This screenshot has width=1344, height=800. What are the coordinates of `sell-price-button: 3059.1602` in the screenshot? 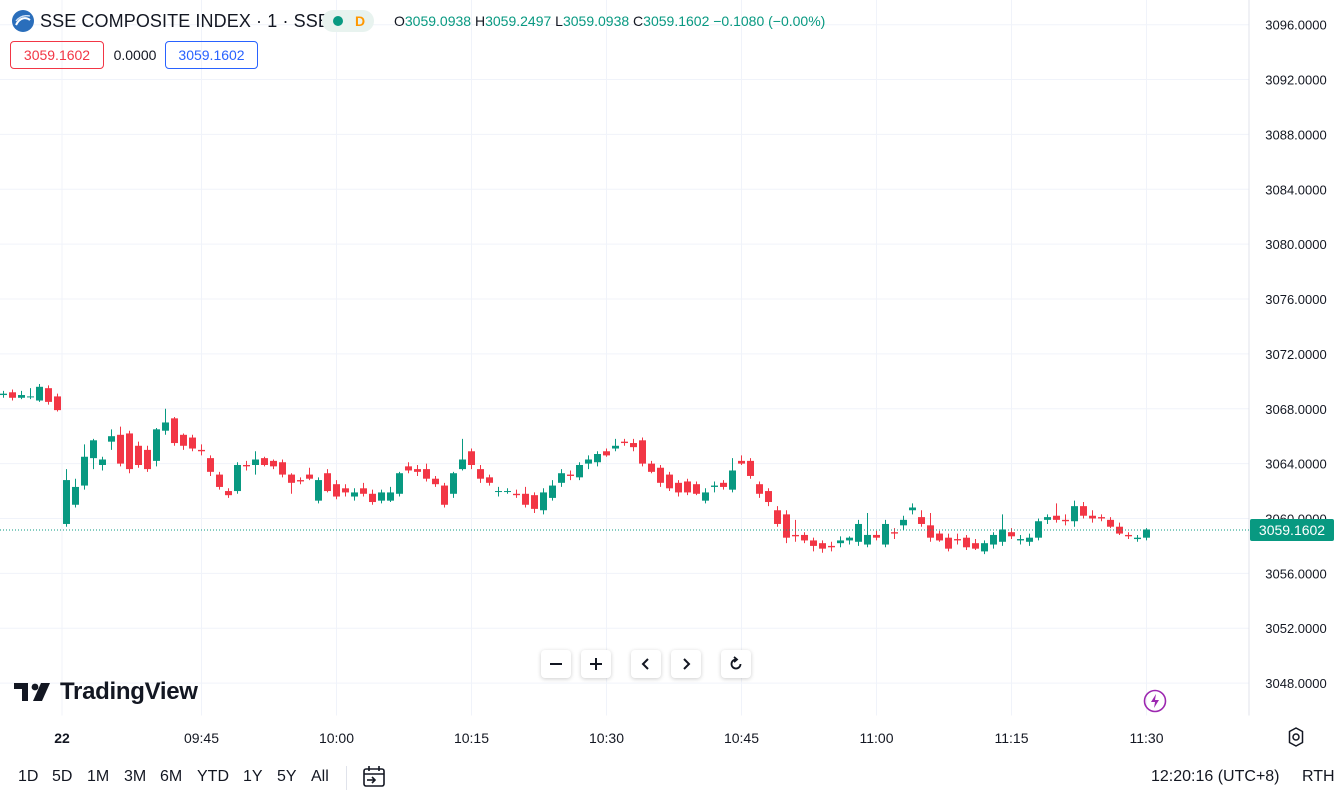 It's located at (57, 55).